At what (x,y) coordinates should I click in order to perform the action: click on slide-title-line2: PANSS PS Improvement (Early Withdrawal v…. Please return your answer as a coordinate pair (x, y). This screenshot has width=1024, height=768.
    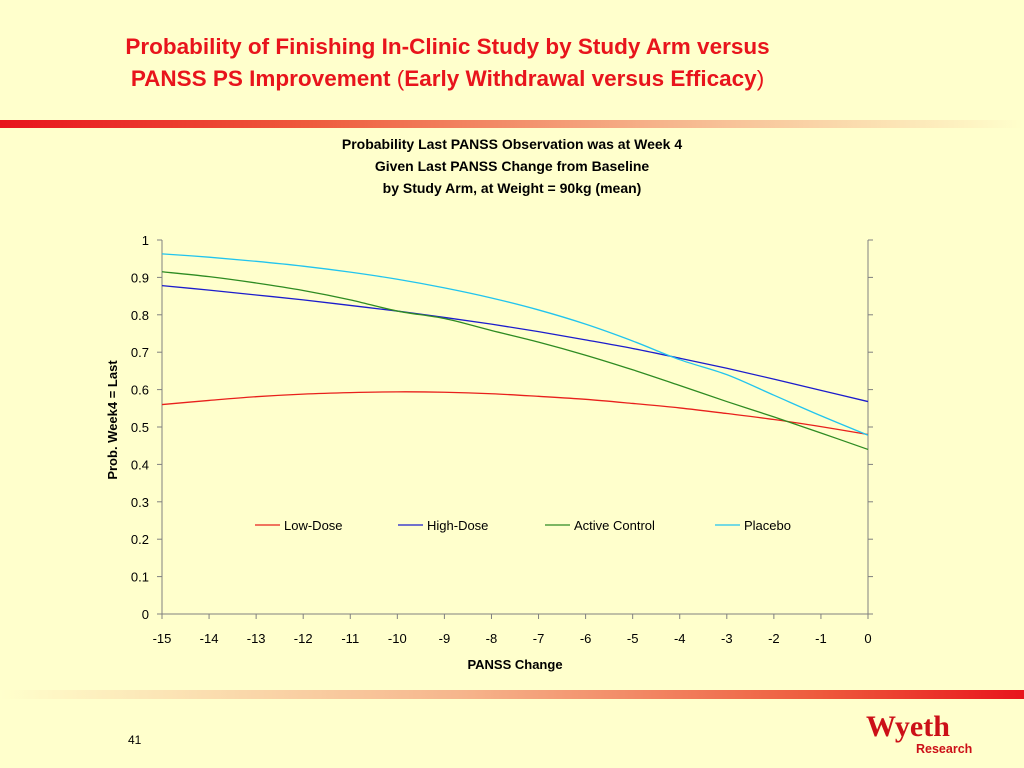
    Looking at the image, I should click on (447, 79).